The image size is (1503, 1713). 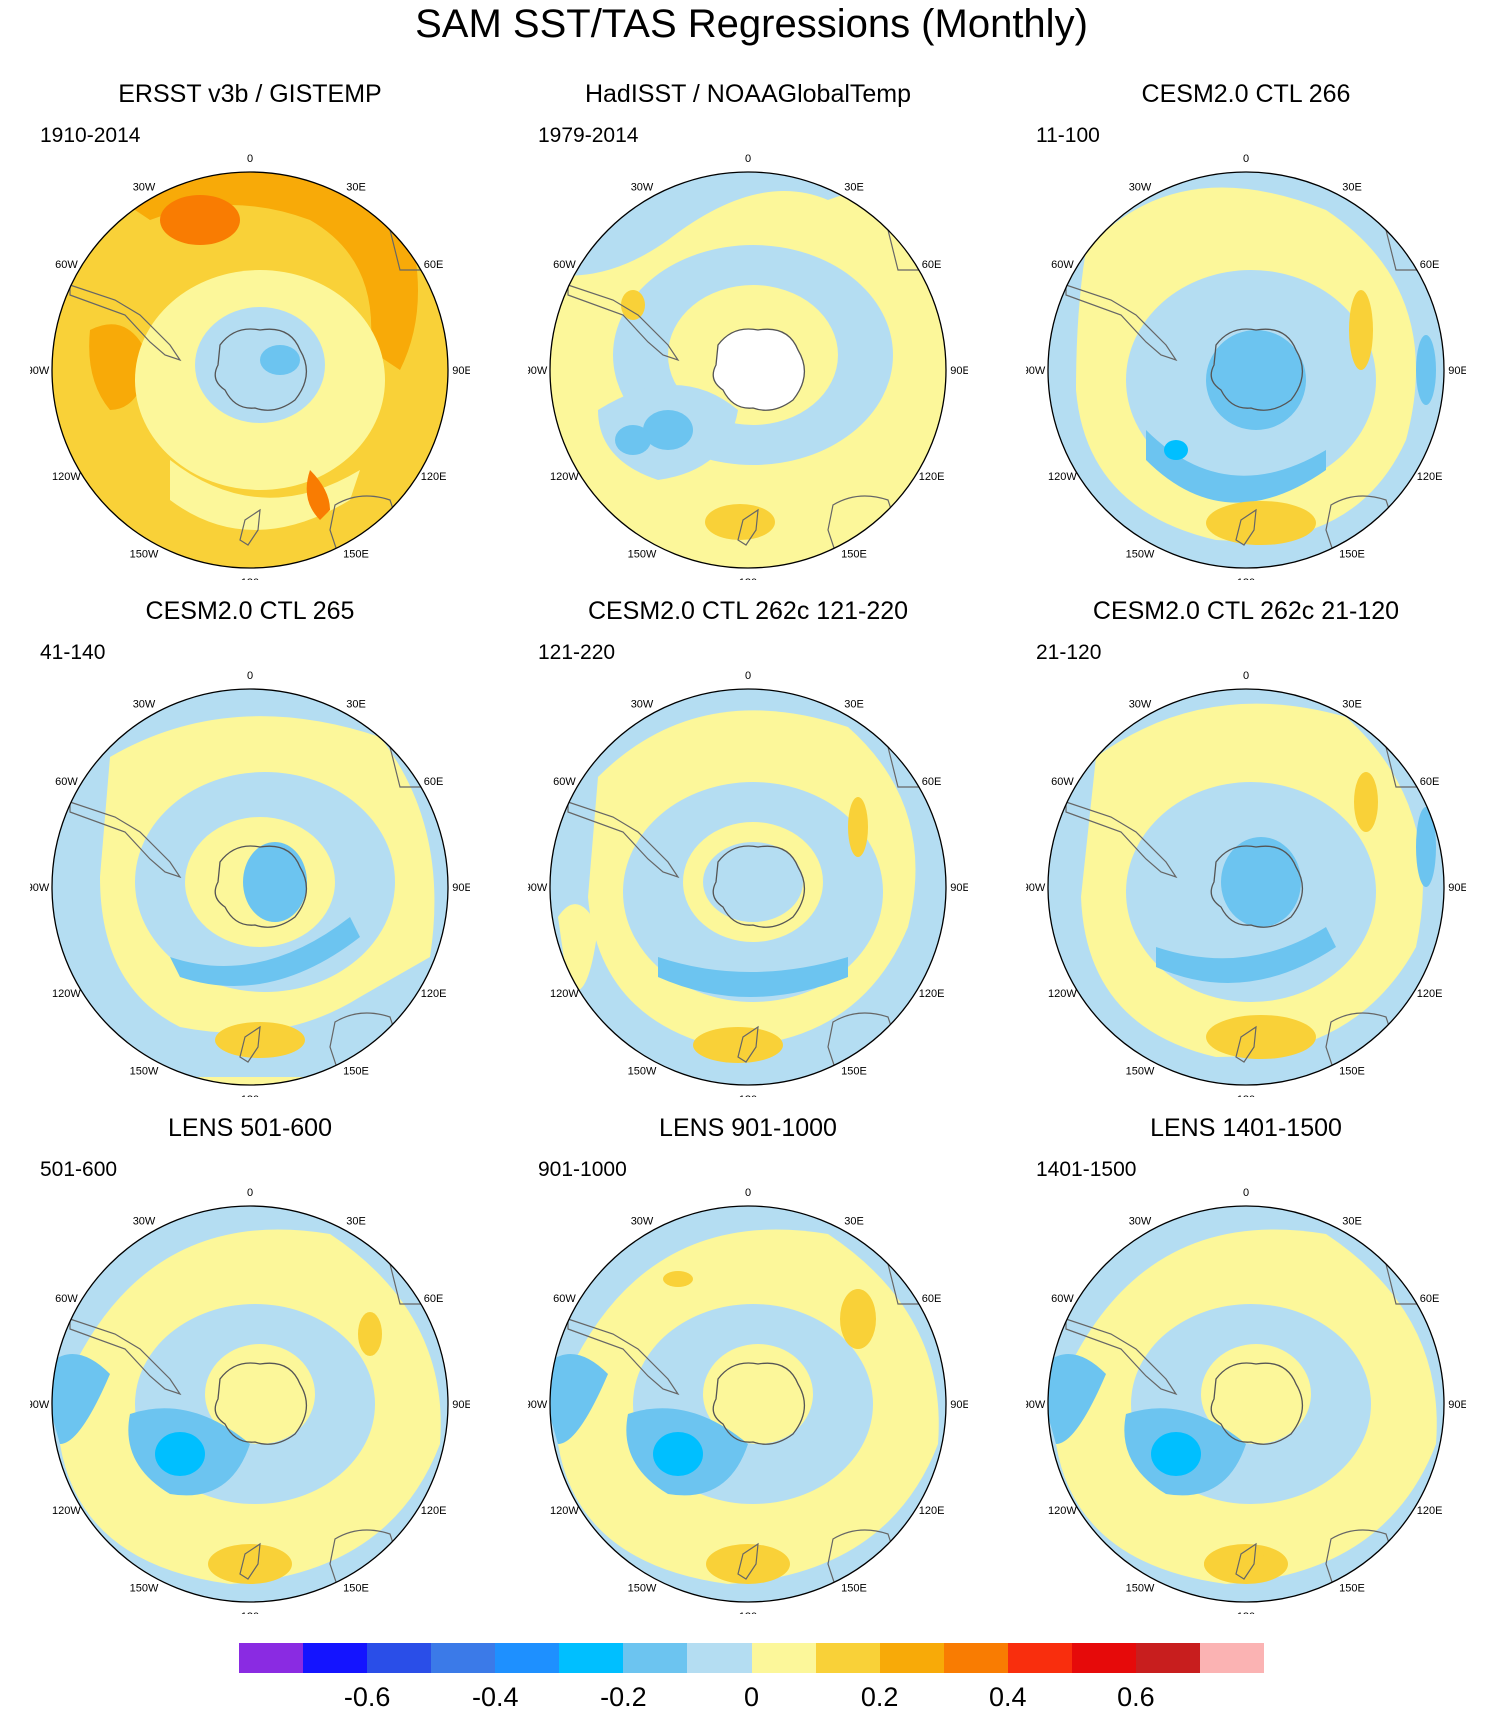 What do you see at coordinates (758, 886) in the screenshot?
I see `antarctica-coastline` at bounding box center [758, 886].